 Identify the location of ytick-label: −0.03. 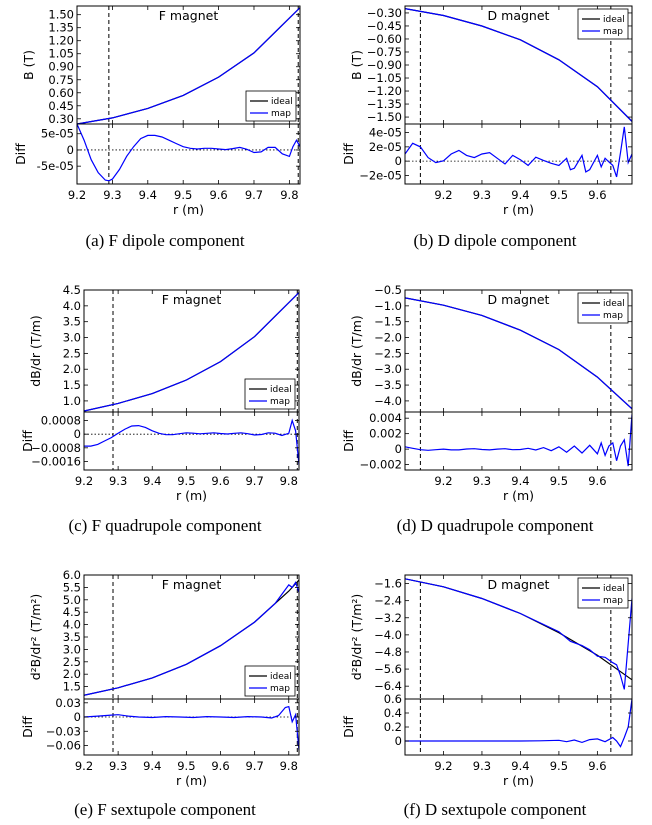
(63, 731).